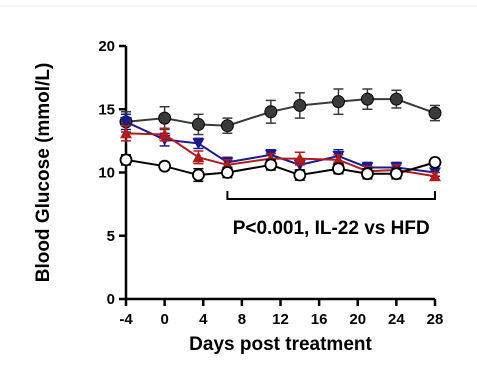 The width and height of the screenshot is (477, 365). Describe the element at coordinates (319, 319) in the screenshot. I see `x-tick-label: 16` at that location.